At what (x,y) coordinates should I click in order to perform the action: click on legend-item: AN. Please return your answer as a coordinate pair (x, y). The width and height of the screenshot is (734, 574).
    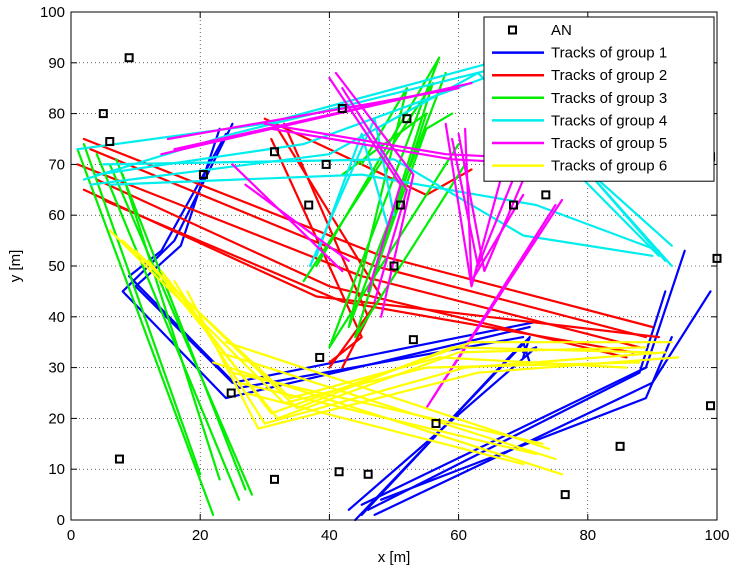
    Looking at the image, I should click on (540, 30).